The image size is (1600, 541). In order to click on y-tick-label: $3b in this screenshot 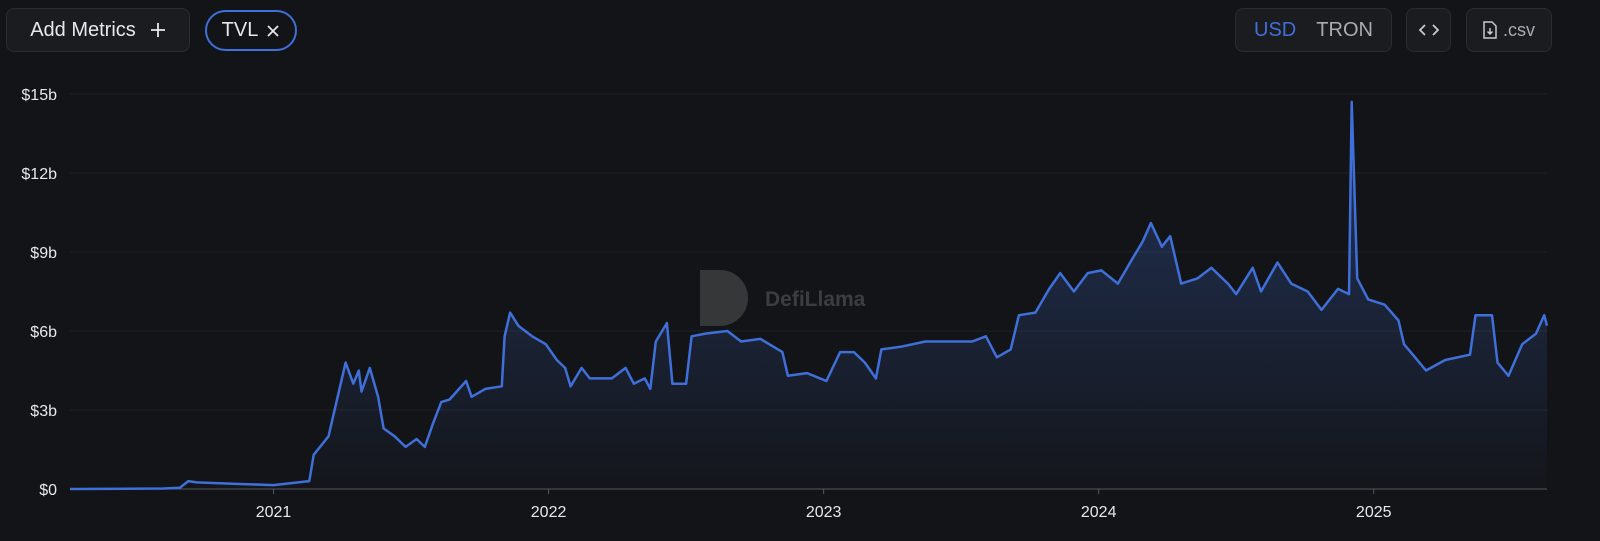, I will do `click(43, 411)`.